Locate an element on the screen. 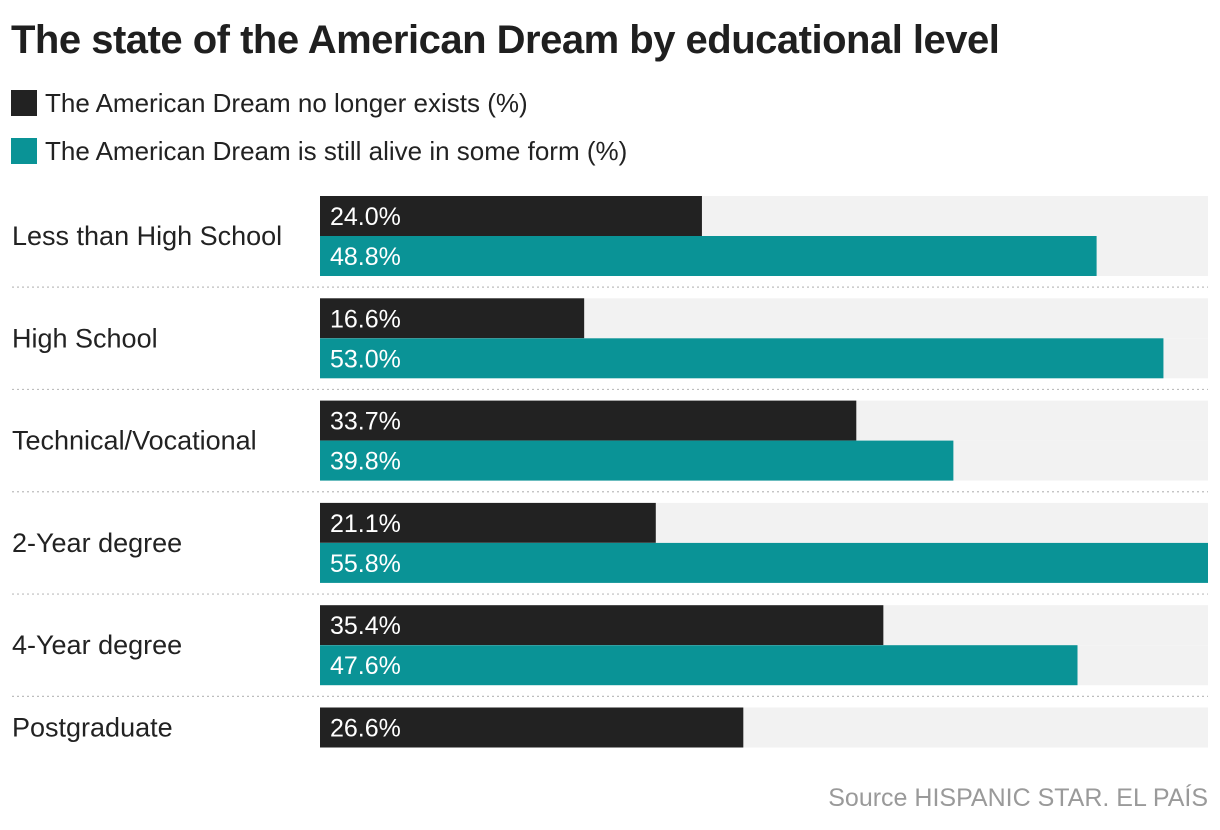 The image size is (1220, 830). category-label: Technical/Vocational is located at coordinates (134, 441).